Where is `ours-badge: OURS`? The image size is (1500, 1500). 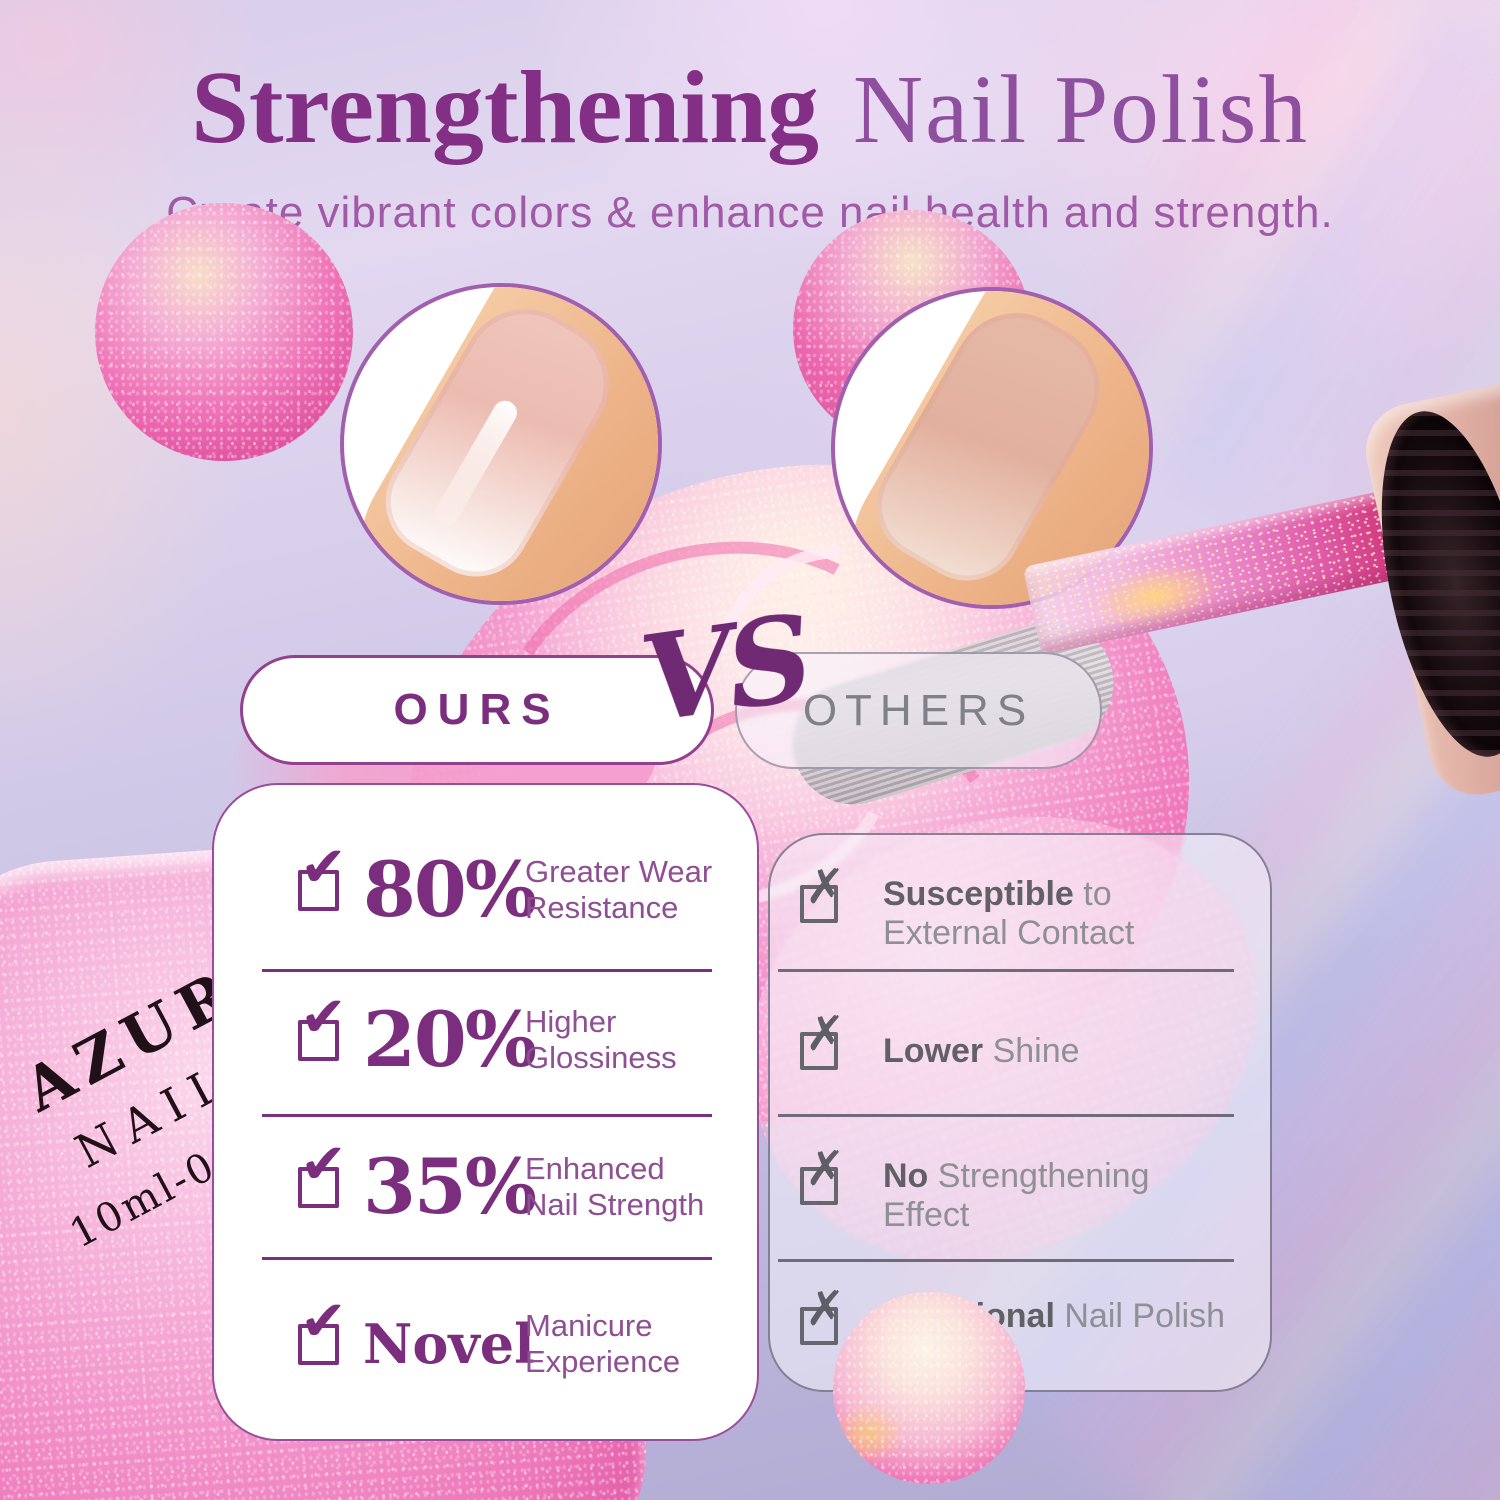
ours-badge: OURS is located at coordinates (477, 710).